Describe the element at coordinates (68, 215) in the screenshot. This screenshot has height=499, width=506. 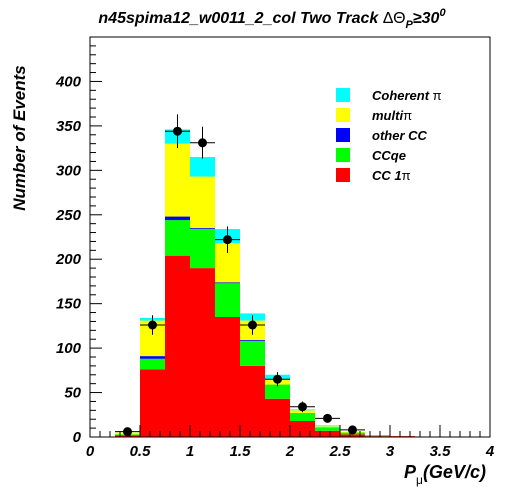
I see `y-tick-label: 250` at that location.